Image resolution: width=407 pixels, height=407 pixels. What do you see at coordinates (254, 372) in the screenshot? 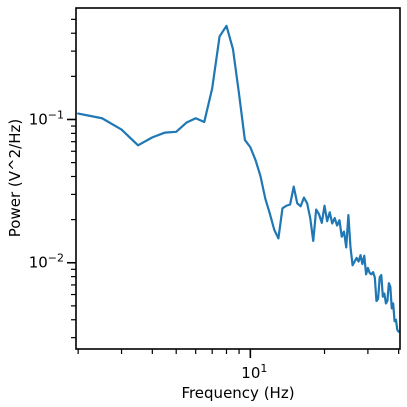
I see `x-tick-label: 101` at bounding box center [254, 372].